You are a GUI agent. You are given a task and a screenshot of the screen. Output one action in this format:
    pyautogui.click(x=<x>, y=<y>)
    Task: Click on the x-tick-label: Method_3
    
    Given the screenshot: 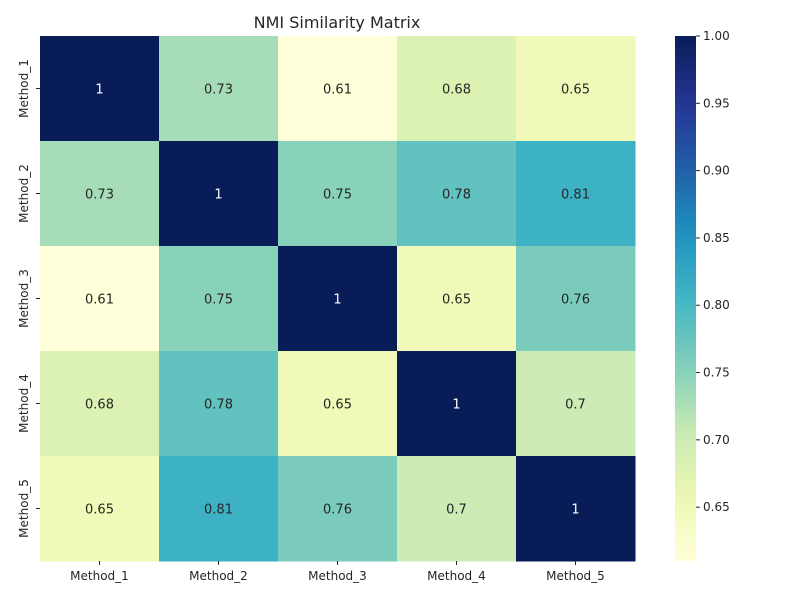 What is the action you would take?
    pyautogui.click(x=337, y=576)
    